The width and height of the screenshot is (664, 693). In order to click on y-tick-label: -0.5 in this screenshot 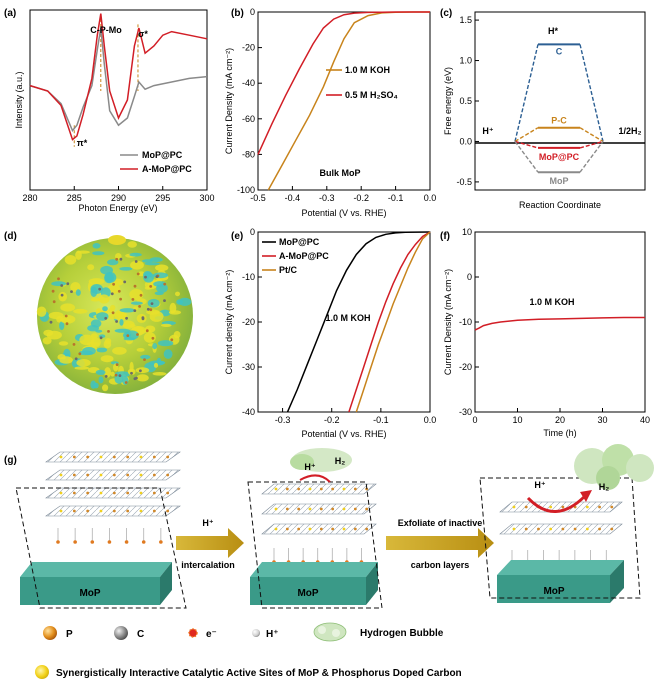, I will do `click(464, 182)`.